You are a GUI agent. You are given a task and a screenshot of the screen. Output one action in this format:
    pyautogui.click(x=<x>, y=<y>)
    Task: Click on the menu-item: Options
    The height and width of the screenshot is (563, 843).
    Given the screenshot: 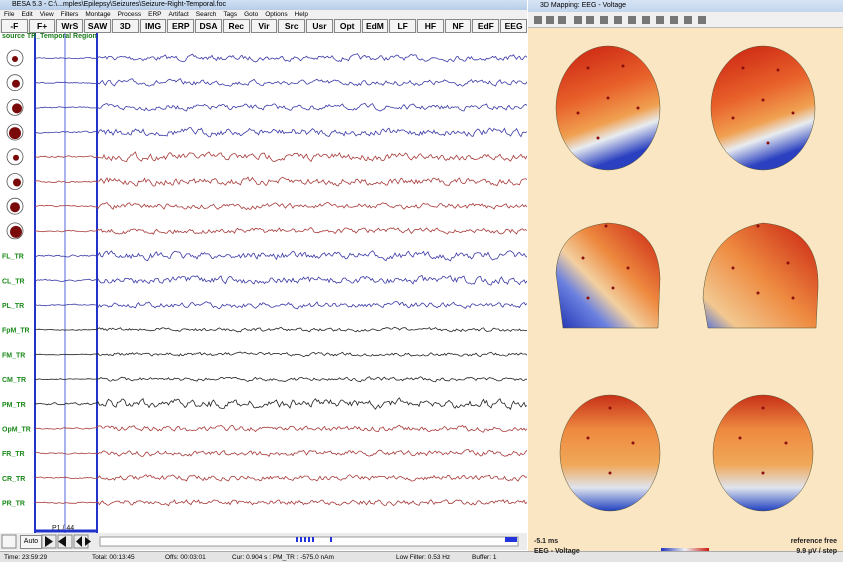 What is the action you would take?
    pyautogui.click(x=276, y=14)
    